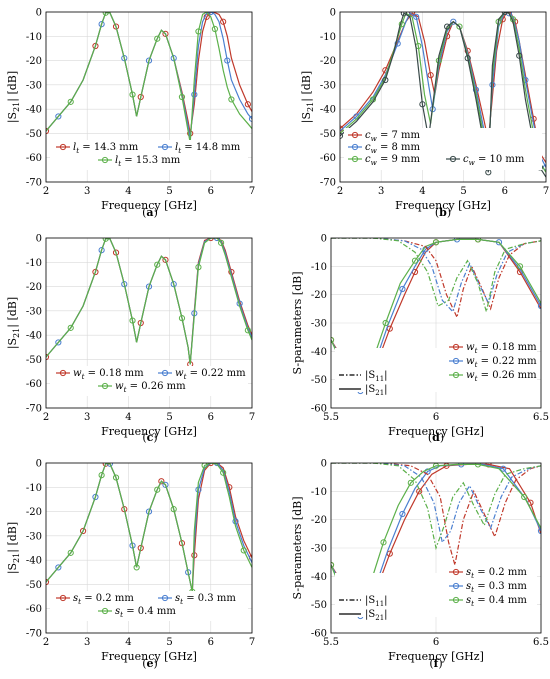 Image resolution: width=550 pixels, height=679 pixels. I want to click on legend-label: st = 0.2 mm, so click(103, 599).